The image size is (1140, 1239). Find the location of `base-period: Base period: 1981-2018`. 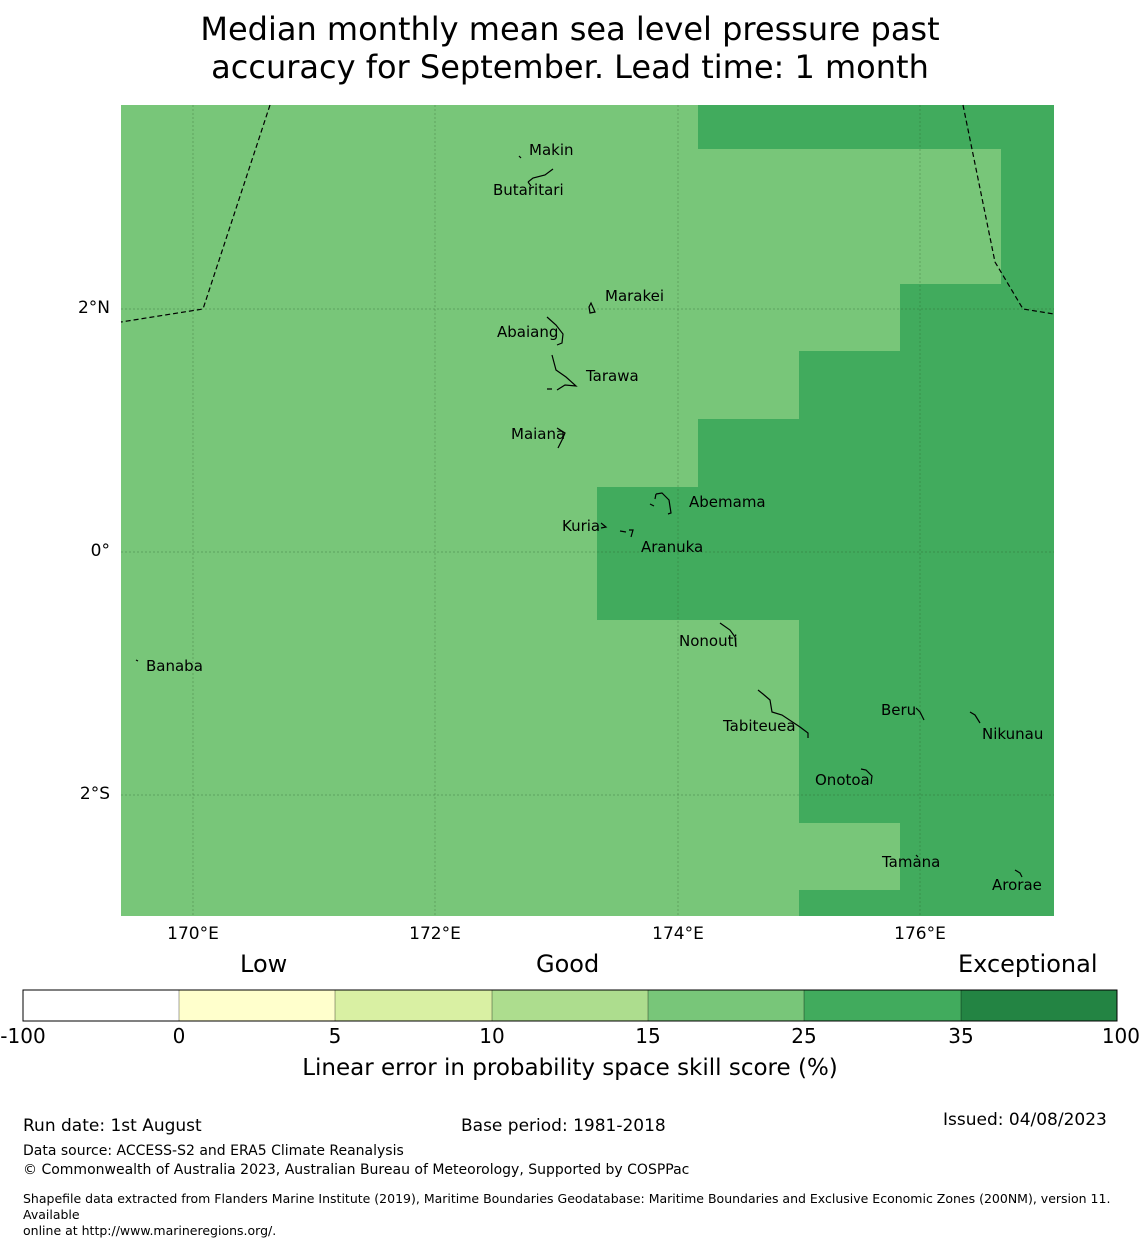

base-period: Base period: 1981-2018 is located at coordinates (563, 1126).